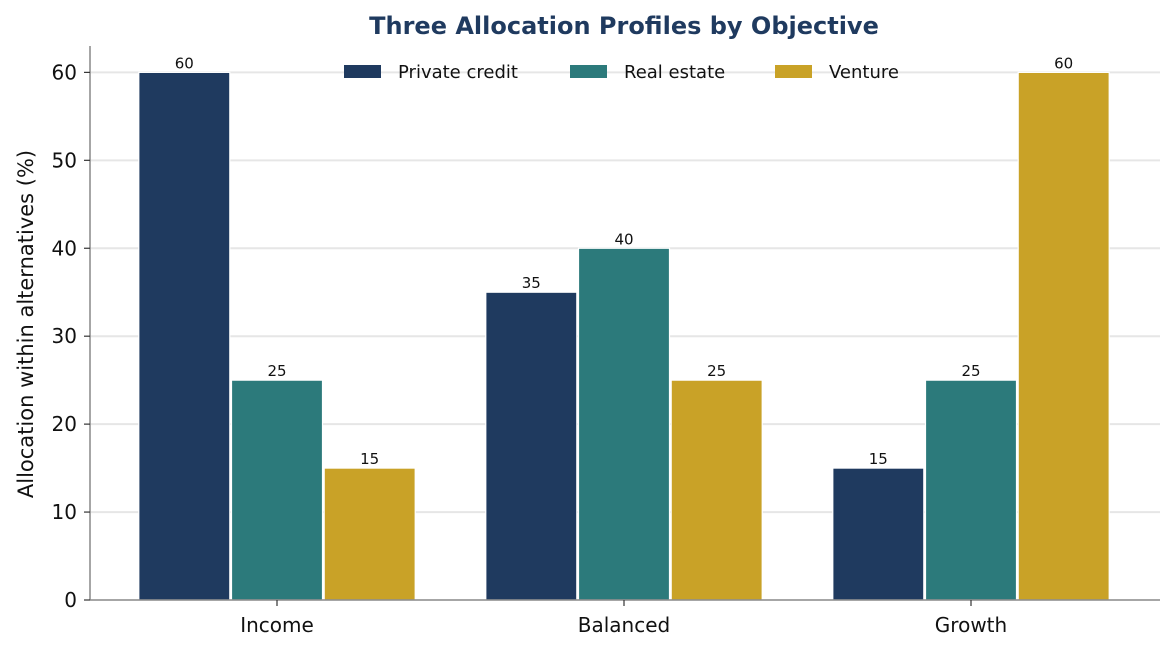 The image size is (1174, 653). I want to click on y-tick-label: 60, so click(64, 72).